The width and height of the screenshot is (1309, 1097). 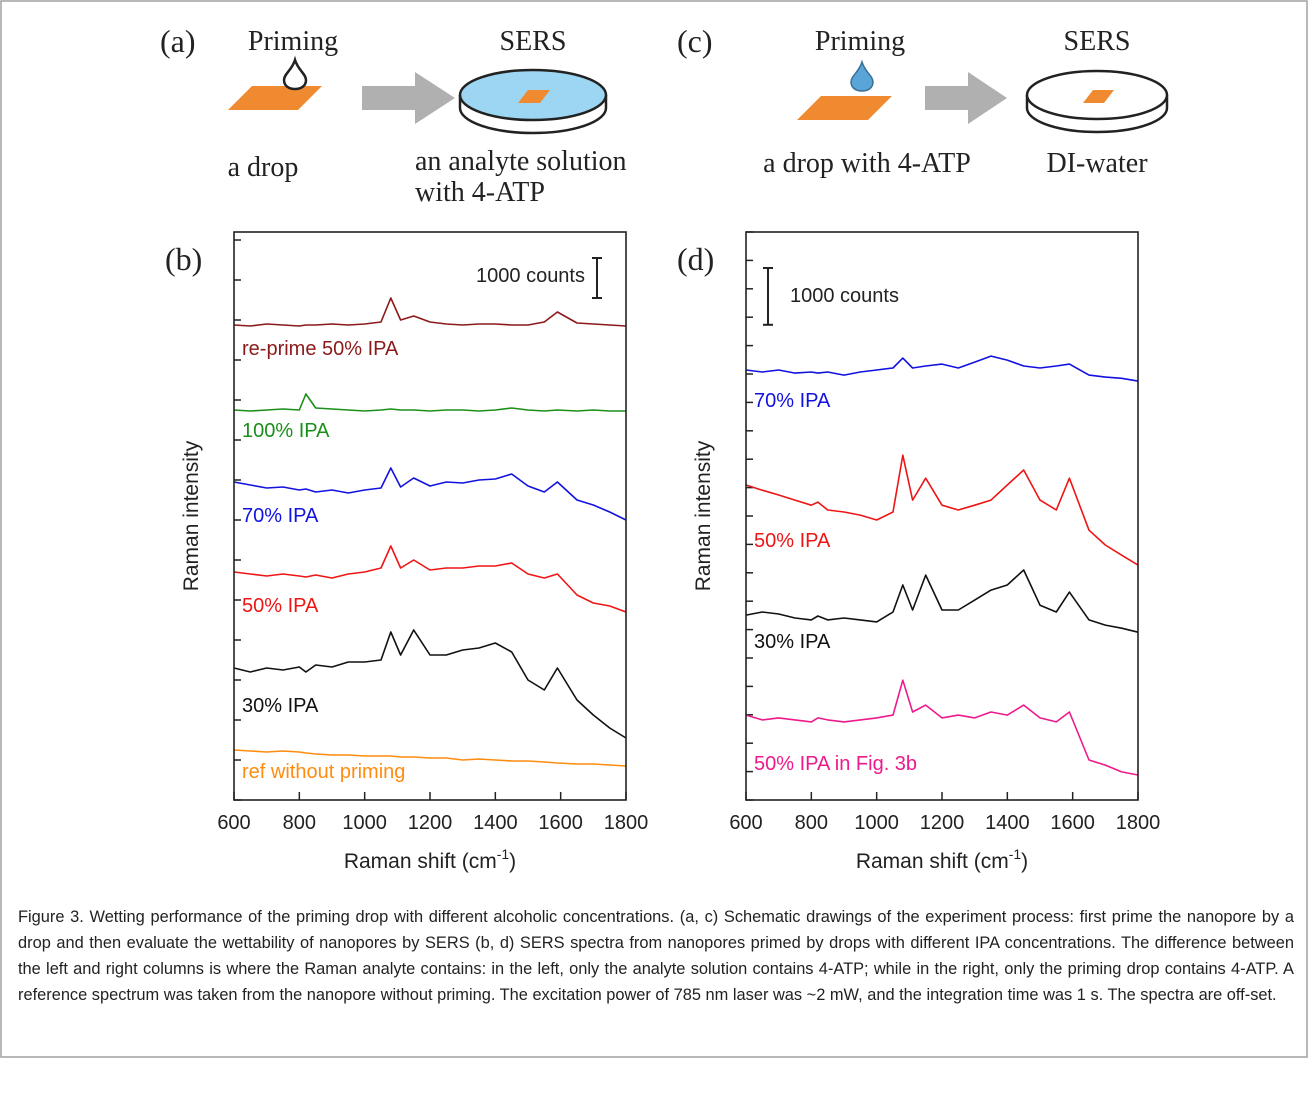 What do you see at coordinates (480, 192) in the screenshot?
I see `step-caption: with 4-ATP` at bounding box center [480, 192].